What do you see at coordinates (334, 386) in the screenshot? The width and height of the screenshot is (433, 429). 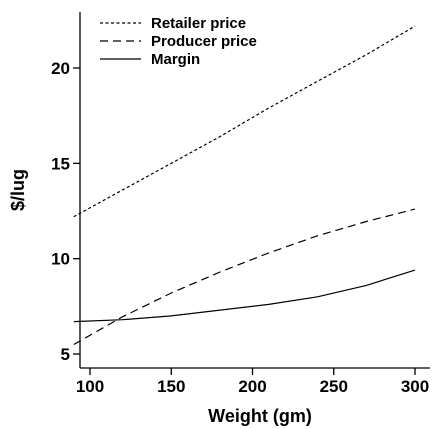 I see `x-tick-label: 250` at bounding box center [334, 386].